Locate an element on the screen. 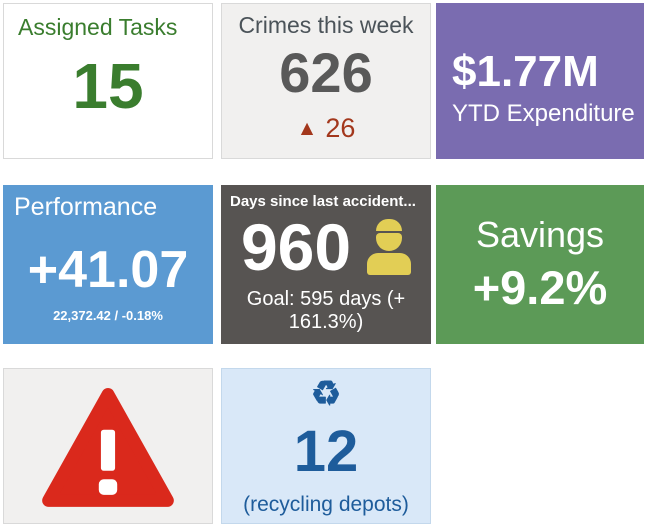 This screenshot has width=650, height=529. assigned-tasks-value: 15 is located at coordinates (108, 86).